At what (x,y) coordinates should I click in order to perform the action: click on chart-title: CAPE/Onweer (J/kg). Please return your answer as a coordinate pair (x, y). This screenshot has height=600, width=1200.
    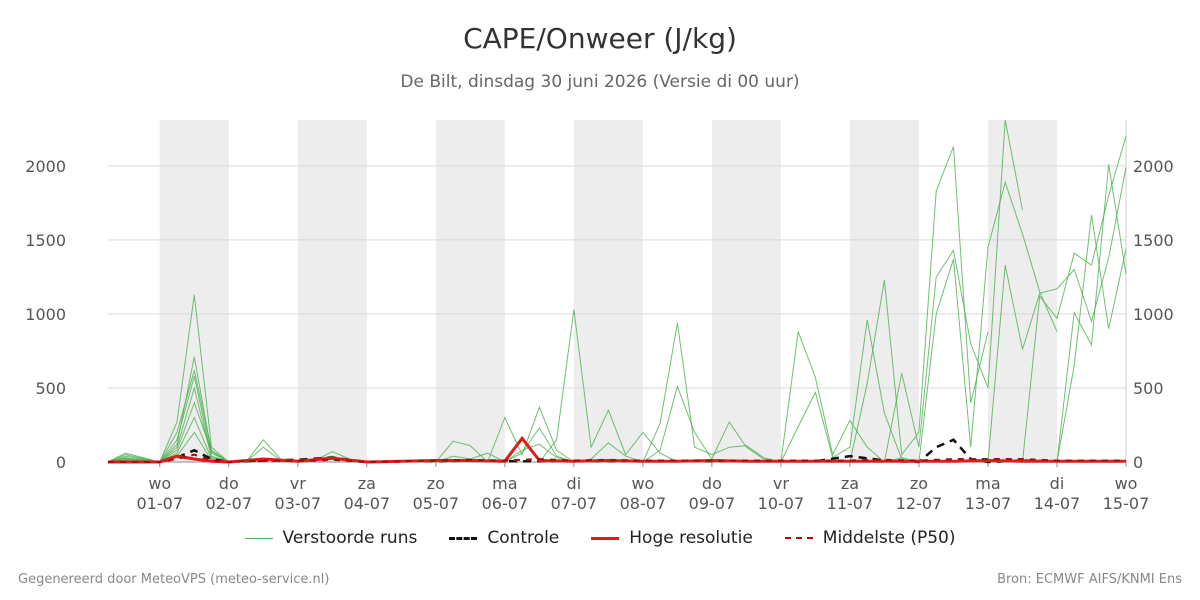
    Looking at the image, I should click on (600, 38).